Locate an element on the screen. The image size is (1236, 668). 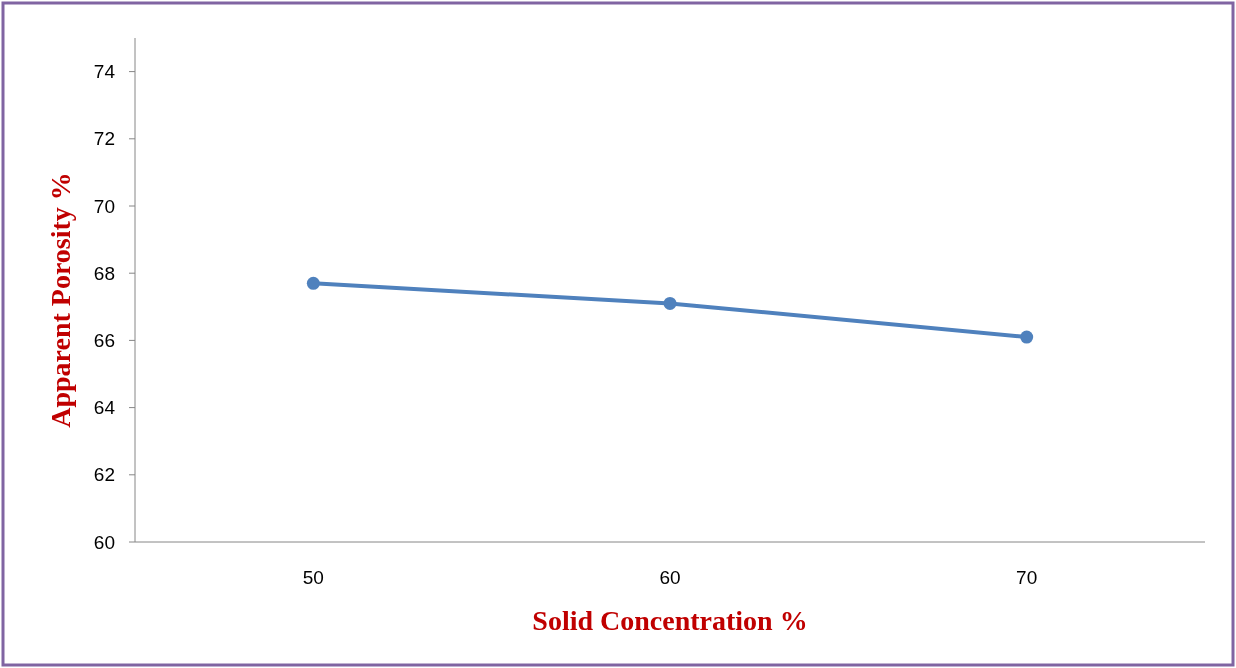
x-tick-label: 60 is located at coordinates (670, 577).